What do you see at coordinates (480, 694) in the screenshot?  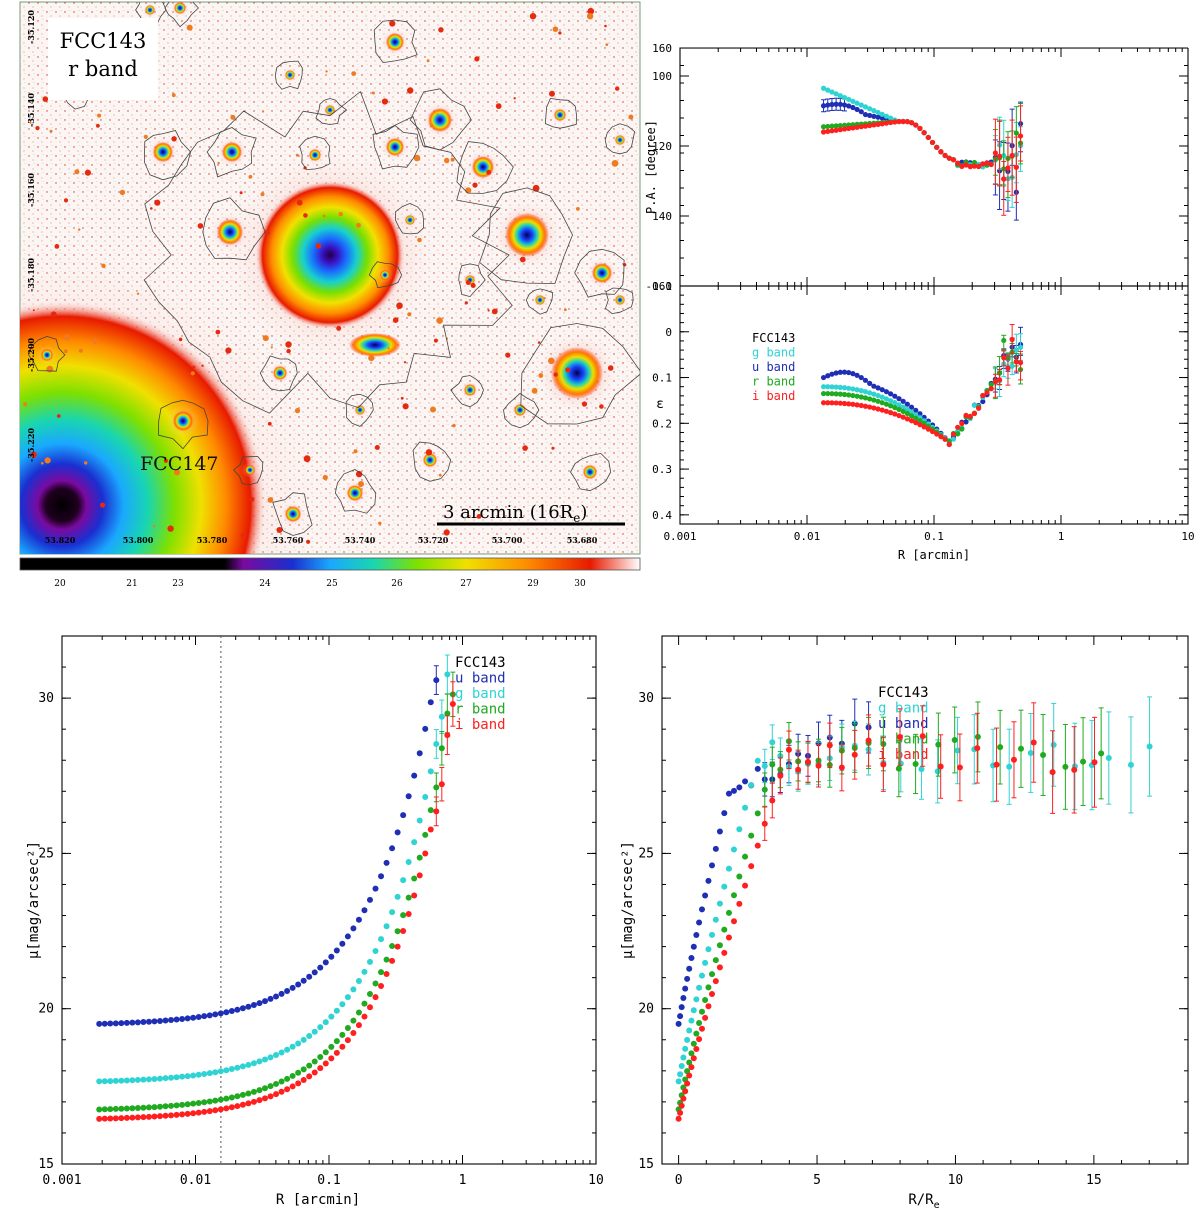 I see `sblog-legend-entry: g band` at bounding box center [480, 694].